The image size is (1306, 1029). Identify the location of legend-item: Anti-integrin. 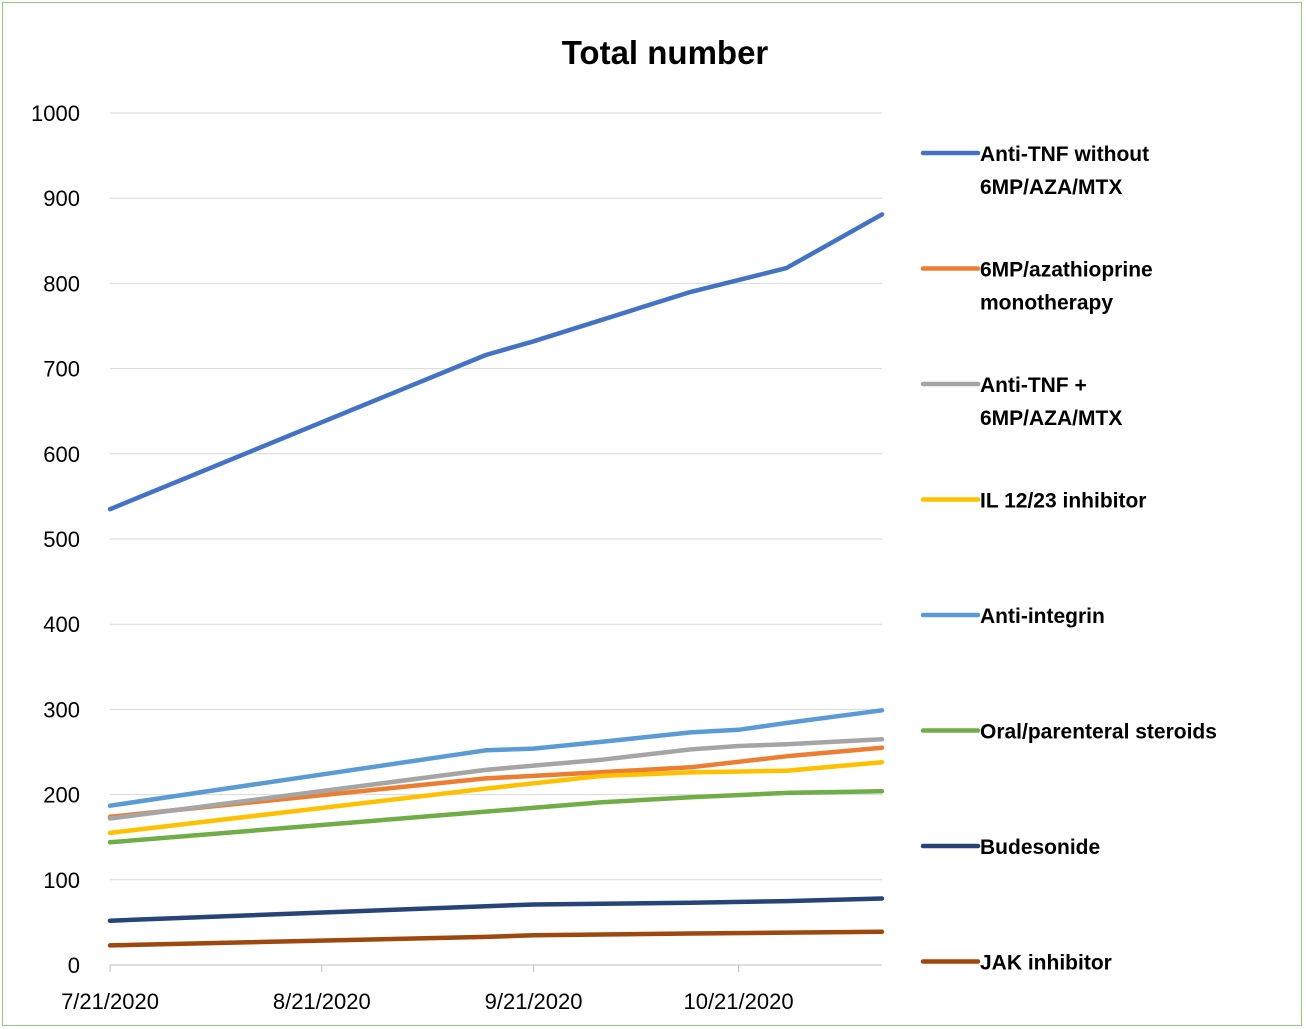
(1012, 616).